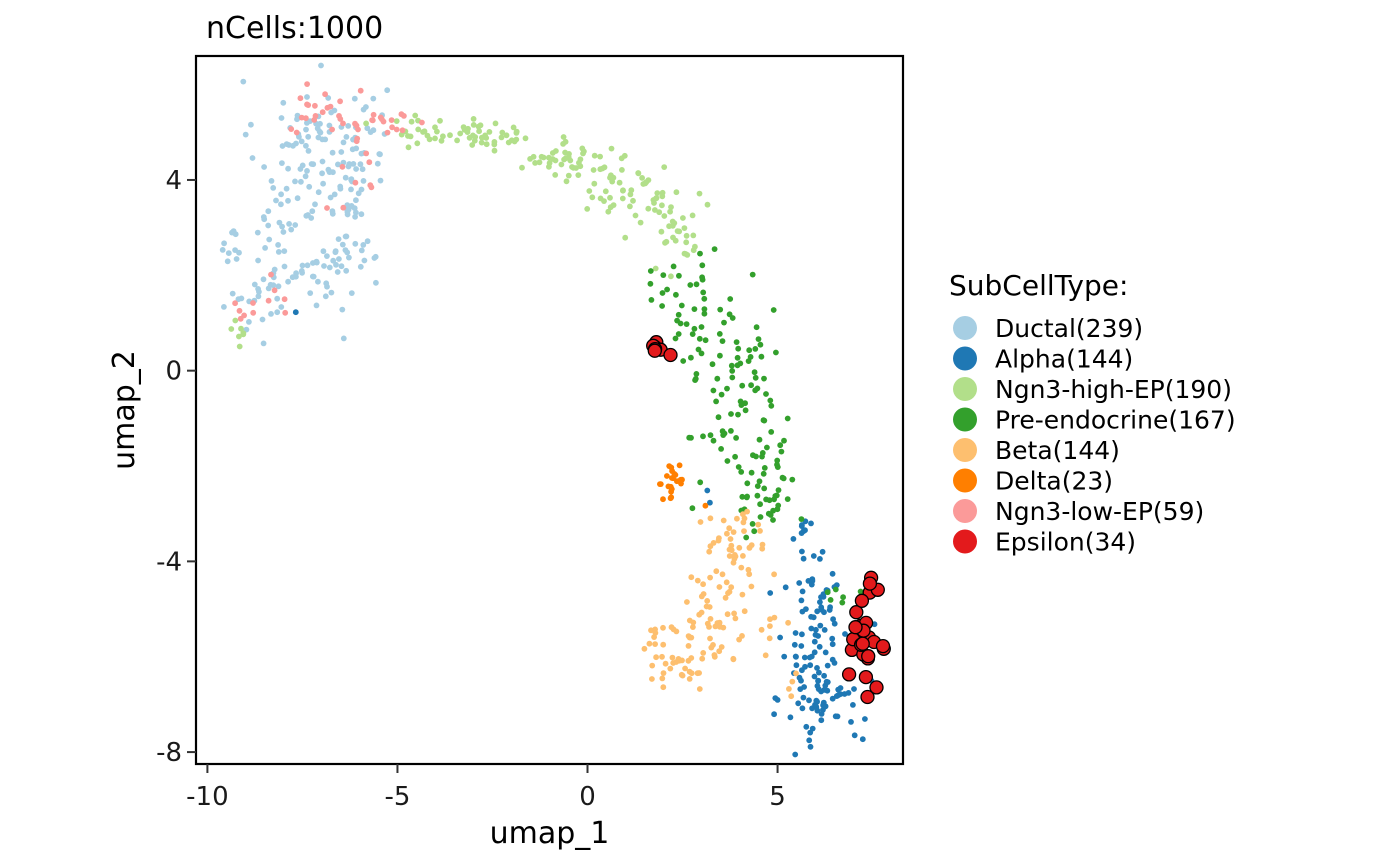 The image size is (1400, 866). Describe the element at coordinates (761, 426) in the screenshot. I see `series-pre-endocrine` at that location.